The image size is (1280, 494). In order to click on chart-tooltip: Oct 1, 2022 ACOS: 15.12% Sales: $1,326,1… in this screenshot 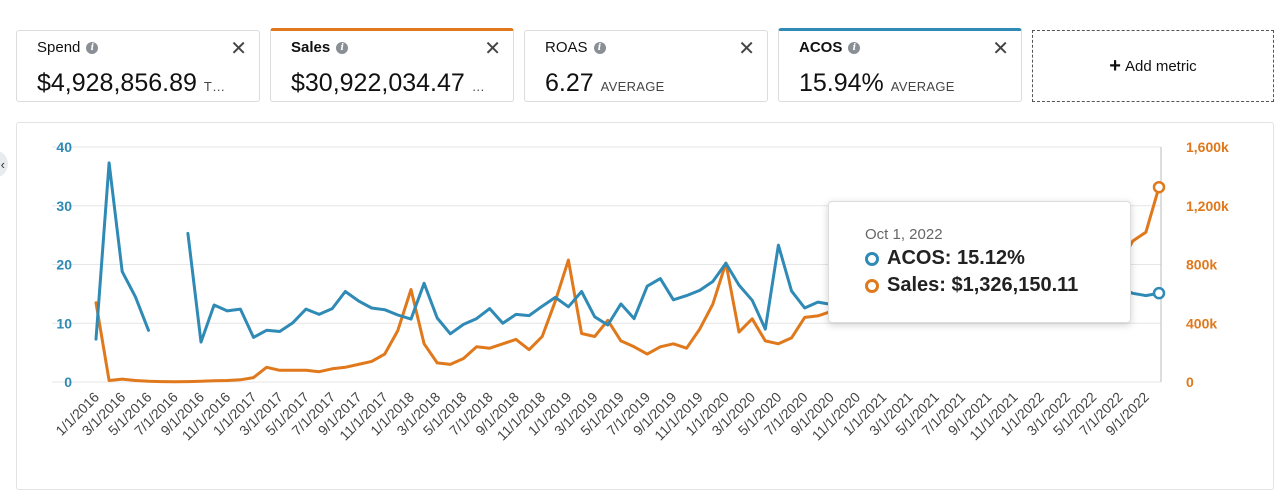, I will do `click(979, 262)`.